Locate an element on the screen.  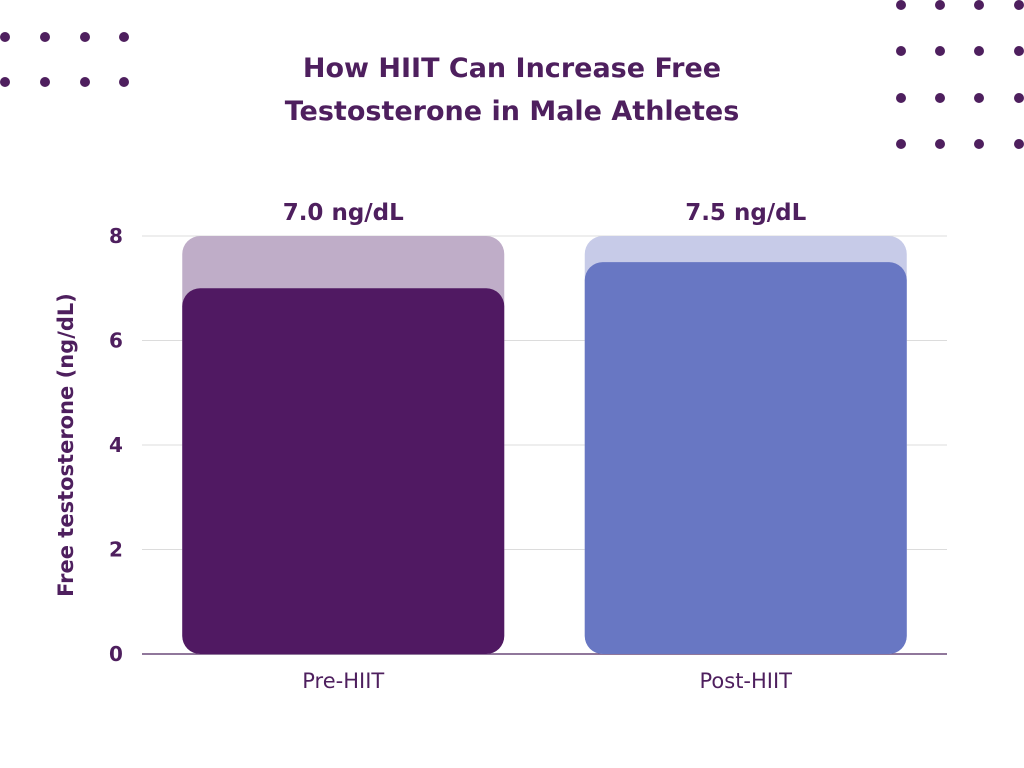
y-tick-label: 4 is located at coordinates (116, 445).